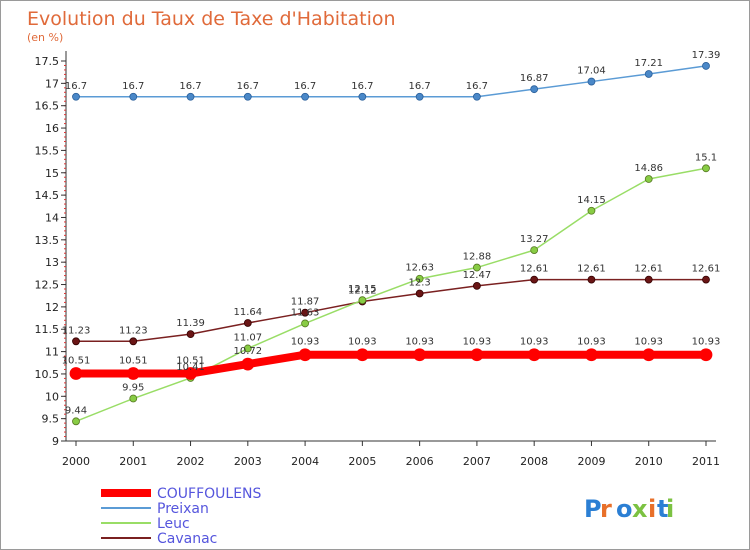  I want to click on x-tick-label: 2005, so click(362, 461).